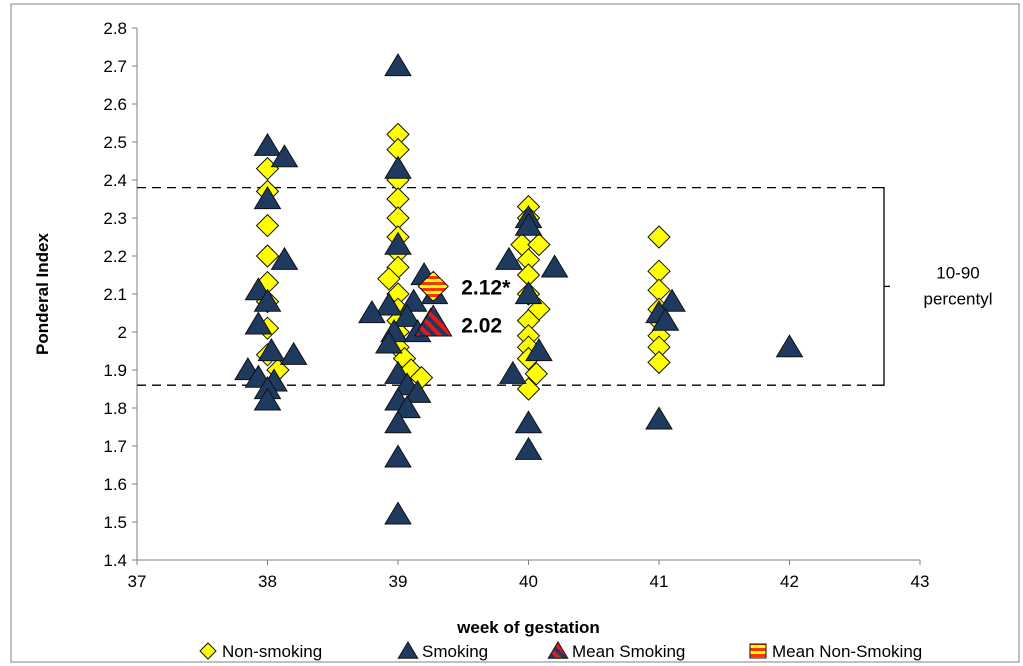 Image resolution: width=1023 pixels, height=666 pixels. I want to click on legend-label: Smoking, so click(455, 651).